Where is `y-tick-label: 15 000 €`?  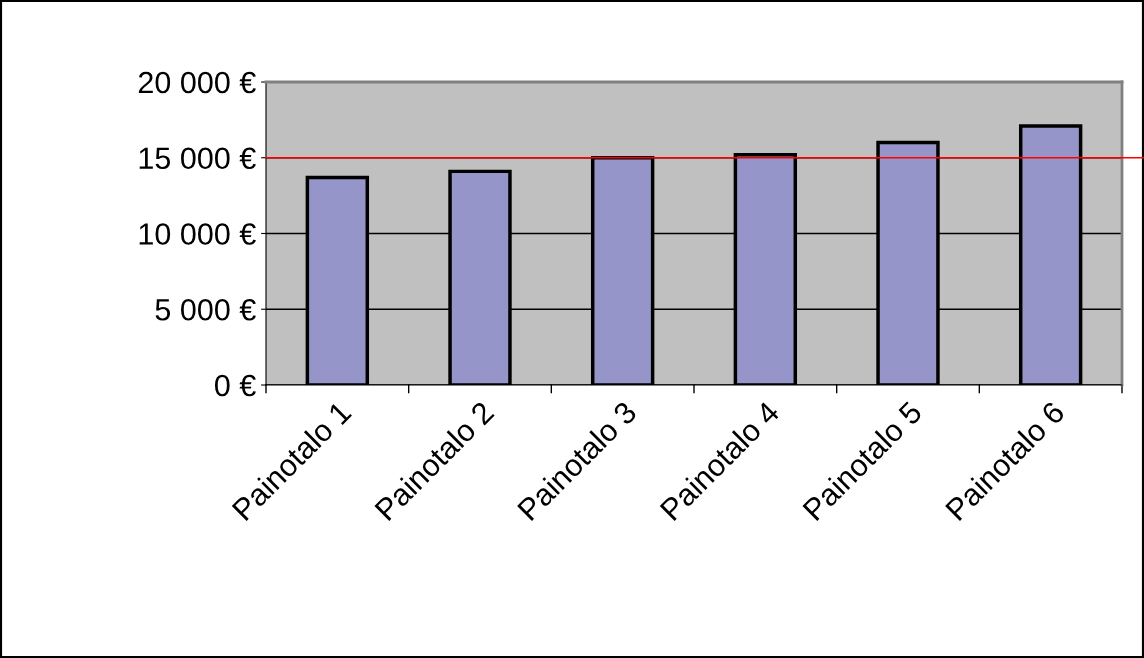 y-tick-label: 15 000 € is located at coordinates (197, 158).